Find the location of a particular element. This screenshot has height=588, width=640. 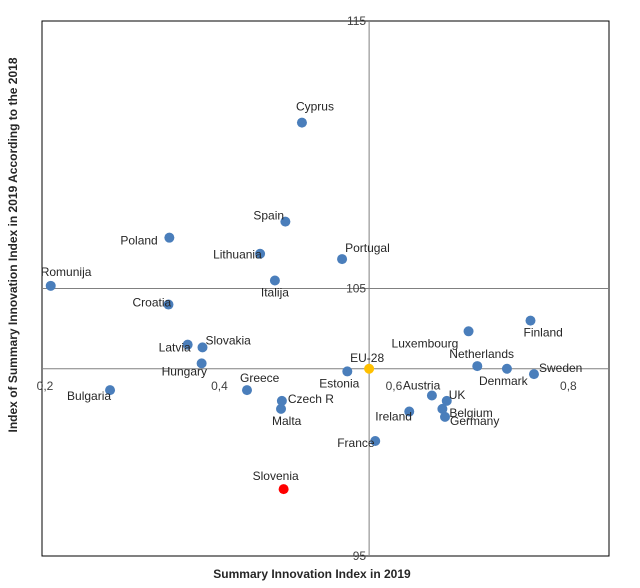

point-label-luxembourg: Luxembourg is located at coordinates (425, 343).